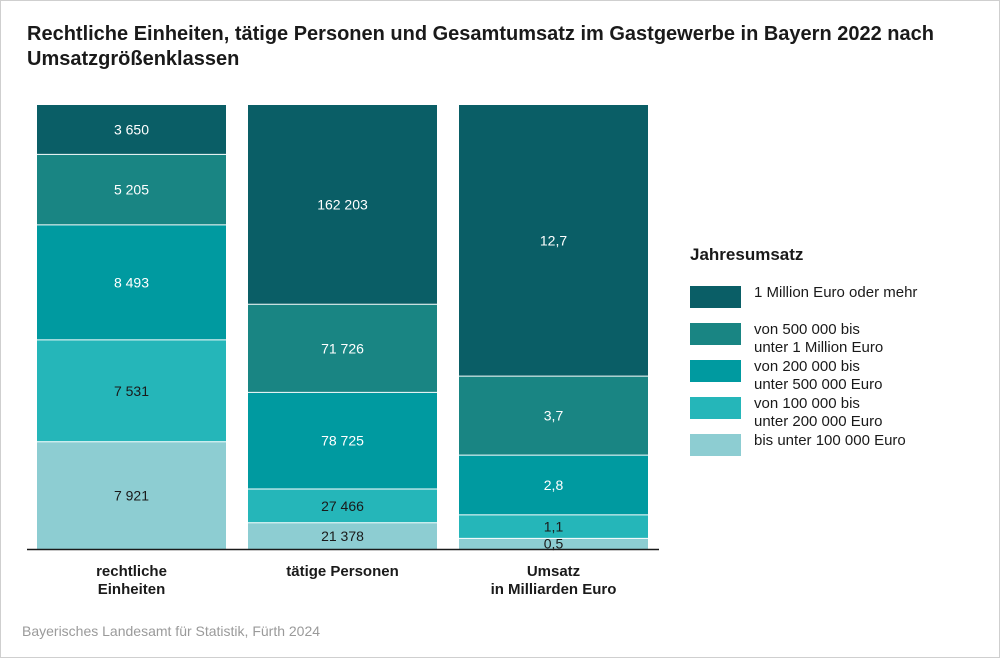  What do you see at coordinates (554, 580) in the screenshot?
I see `category-label: Umsatz in Milliarden Euro` at bounding box center [554, 580].